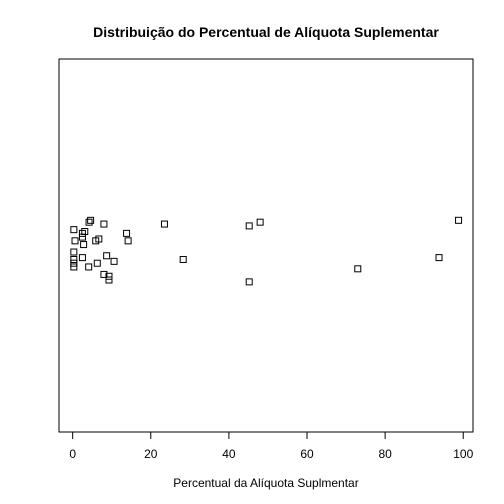 Image resolution: width=504 pixels, height=504 pixels. Describe the element at coordinates (266, 251) in the screenshot. I see `data-points` at that location.